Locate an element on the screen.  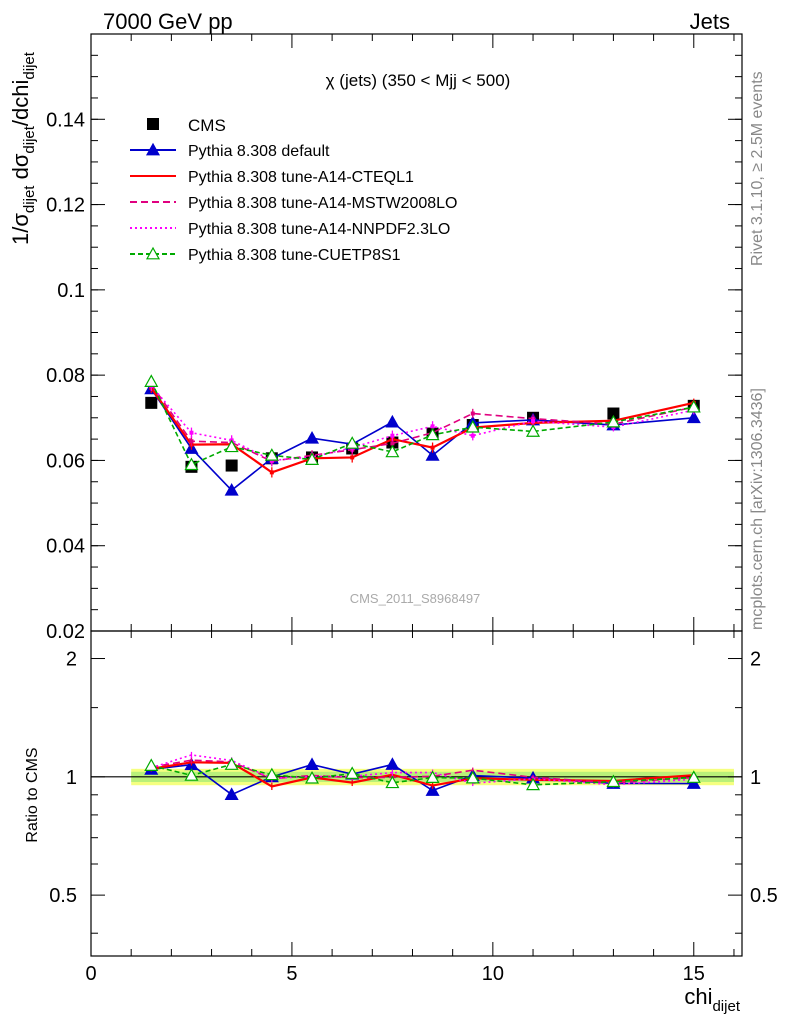
x-tick-label: 15 is located at coordinates (694, 974).